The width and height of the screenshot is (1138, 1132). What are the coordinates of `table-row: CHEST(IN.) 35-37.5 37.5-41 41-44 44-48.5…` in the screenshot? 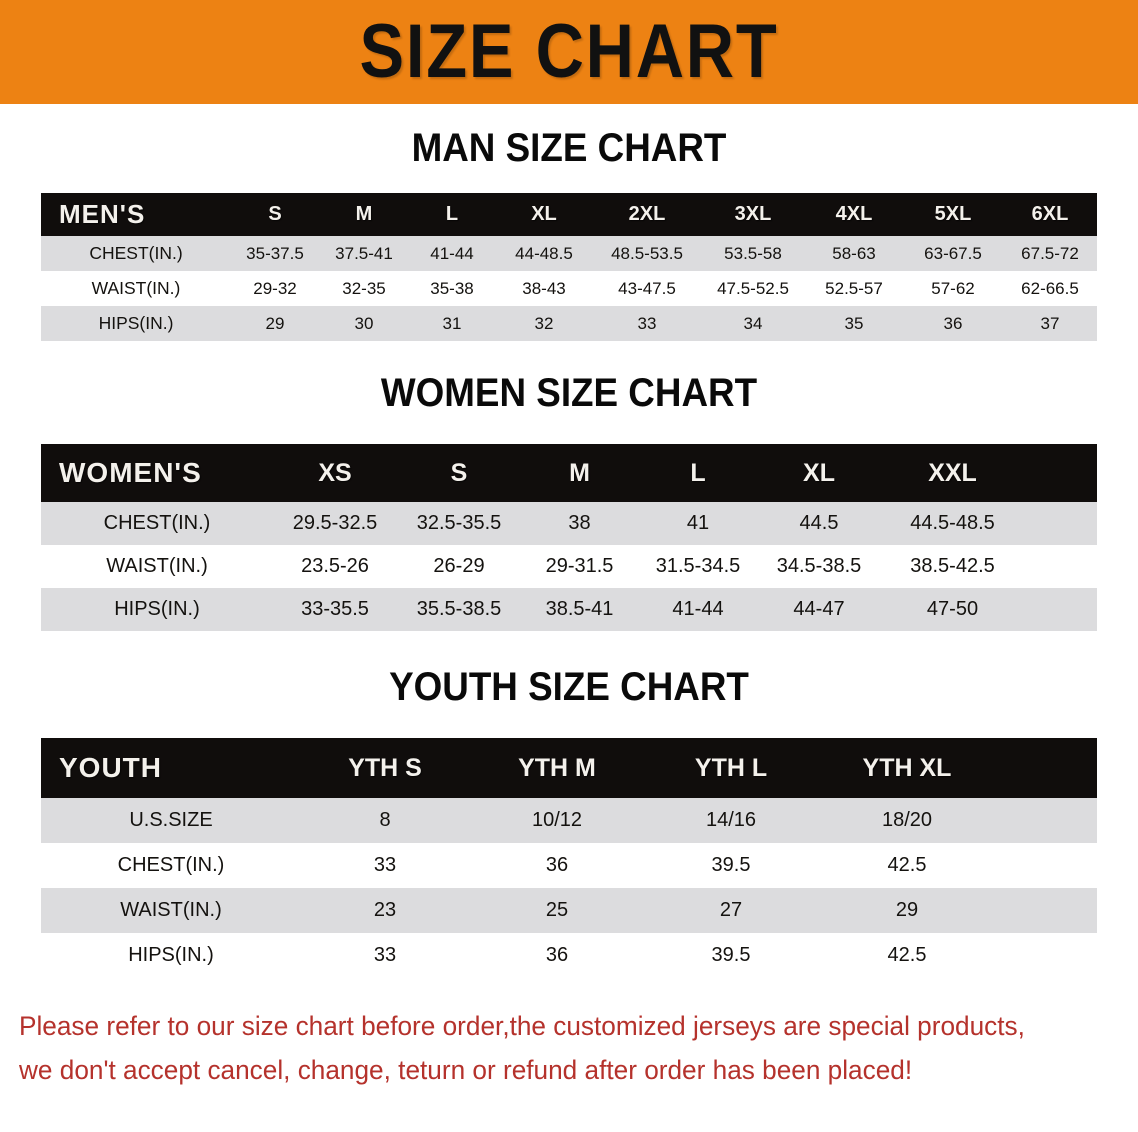 It's located at (569, 253).